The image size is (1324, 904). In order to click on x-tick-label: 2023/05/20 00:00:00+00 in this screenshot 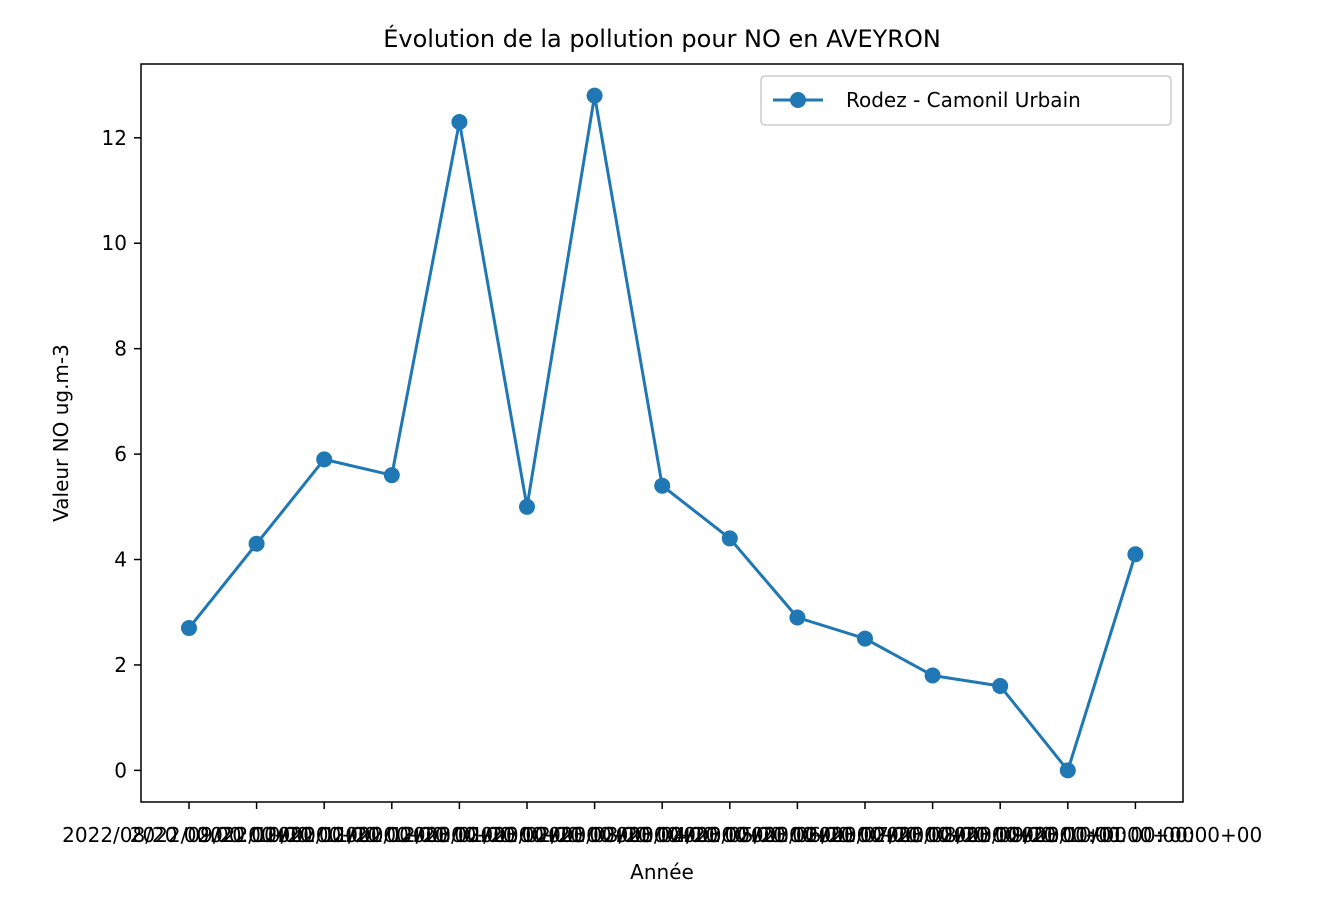, I will do `click(798, 835)`.